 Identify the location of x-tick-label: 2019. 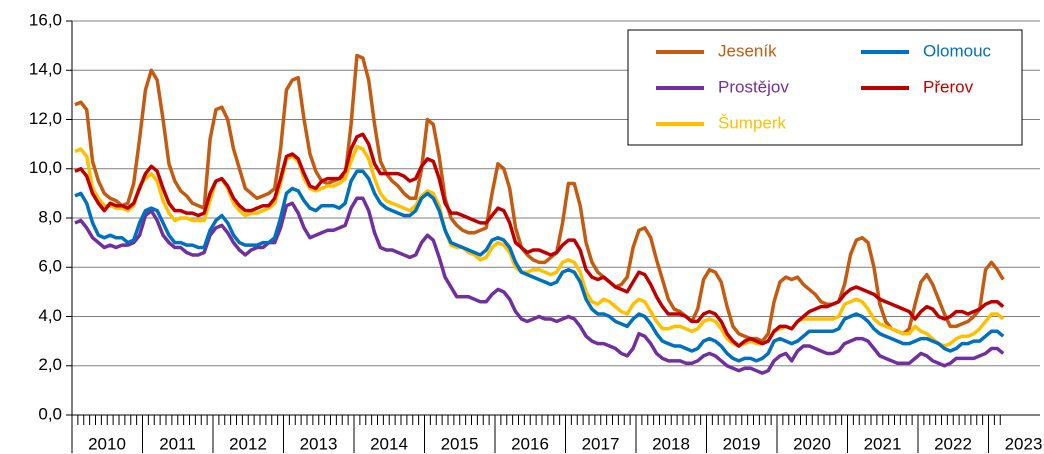
(742, 443).